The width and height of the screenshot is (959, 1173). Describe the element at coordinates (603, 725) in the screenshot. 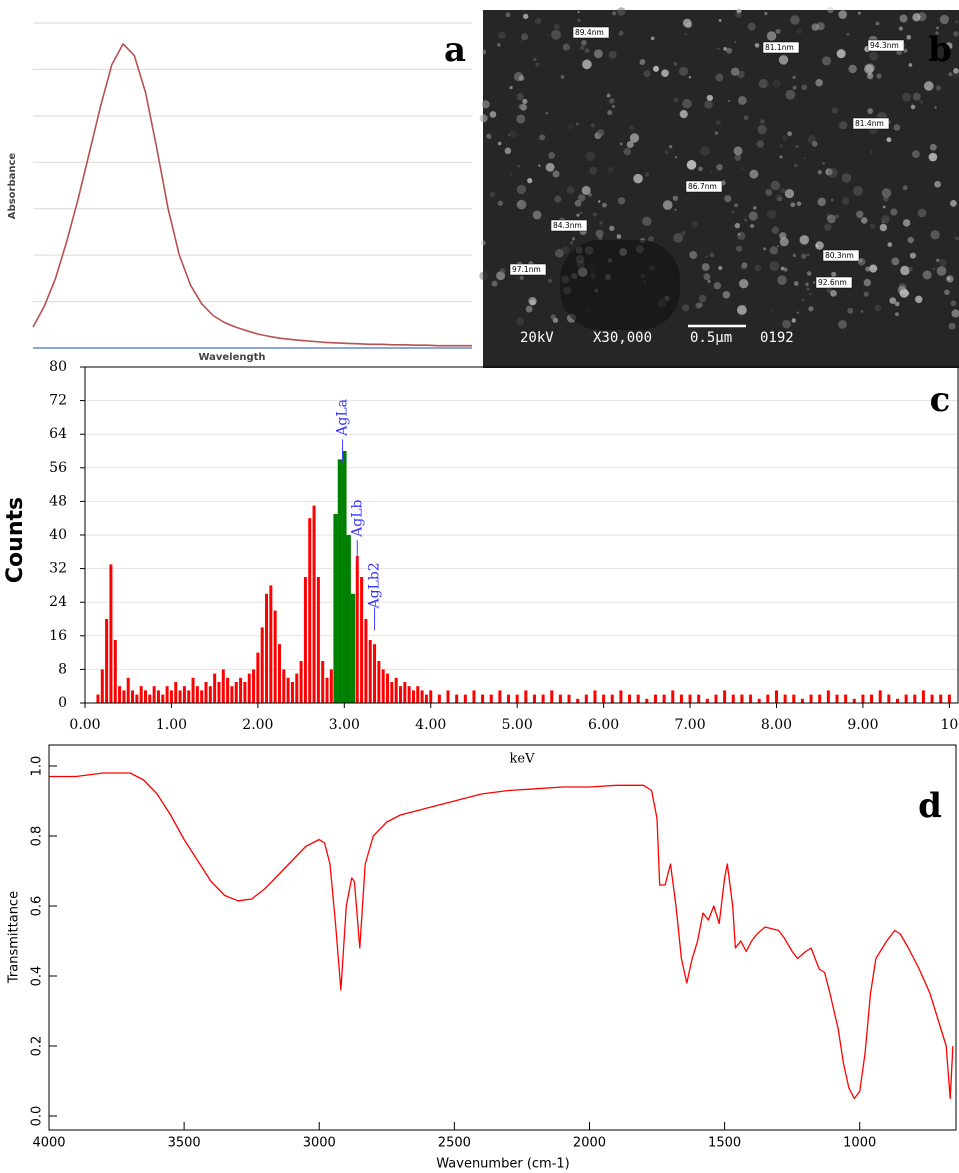

I see `x-tick-label: 6.00` at that location.